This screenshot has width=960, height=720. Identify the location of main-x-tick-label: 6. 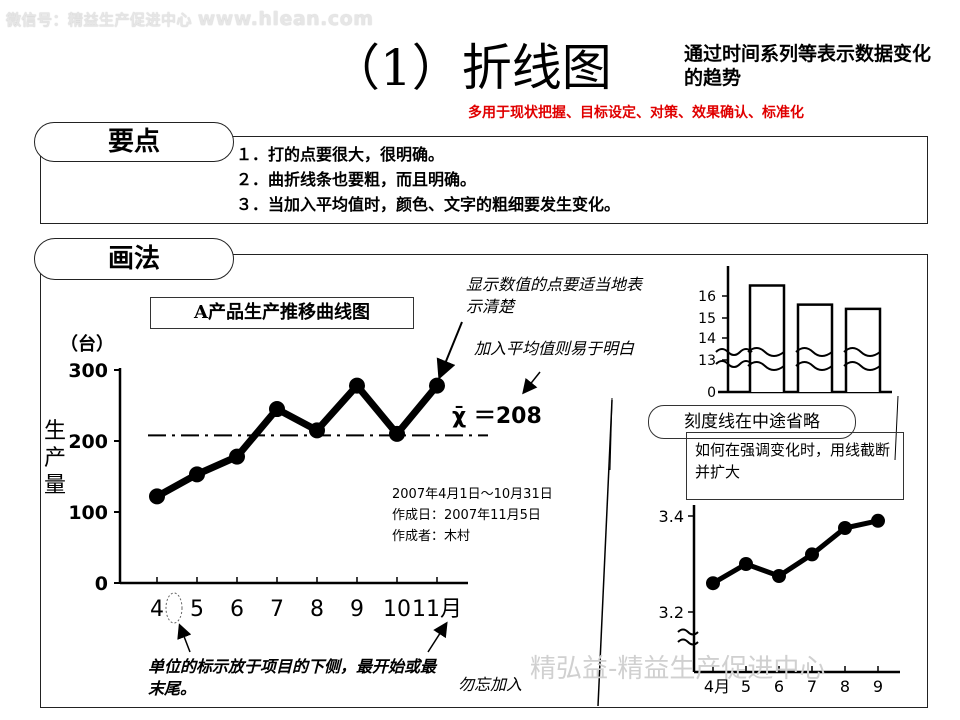
(237, 609).